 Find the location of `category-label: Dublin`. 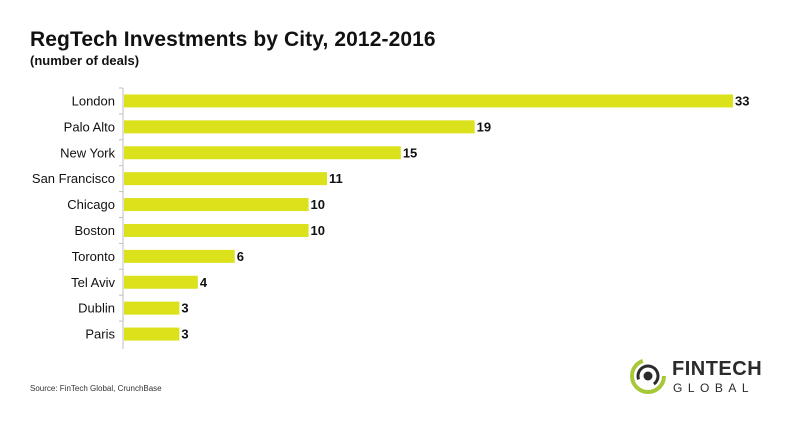

category-label: Dublin is located at coordinates (96, 308).